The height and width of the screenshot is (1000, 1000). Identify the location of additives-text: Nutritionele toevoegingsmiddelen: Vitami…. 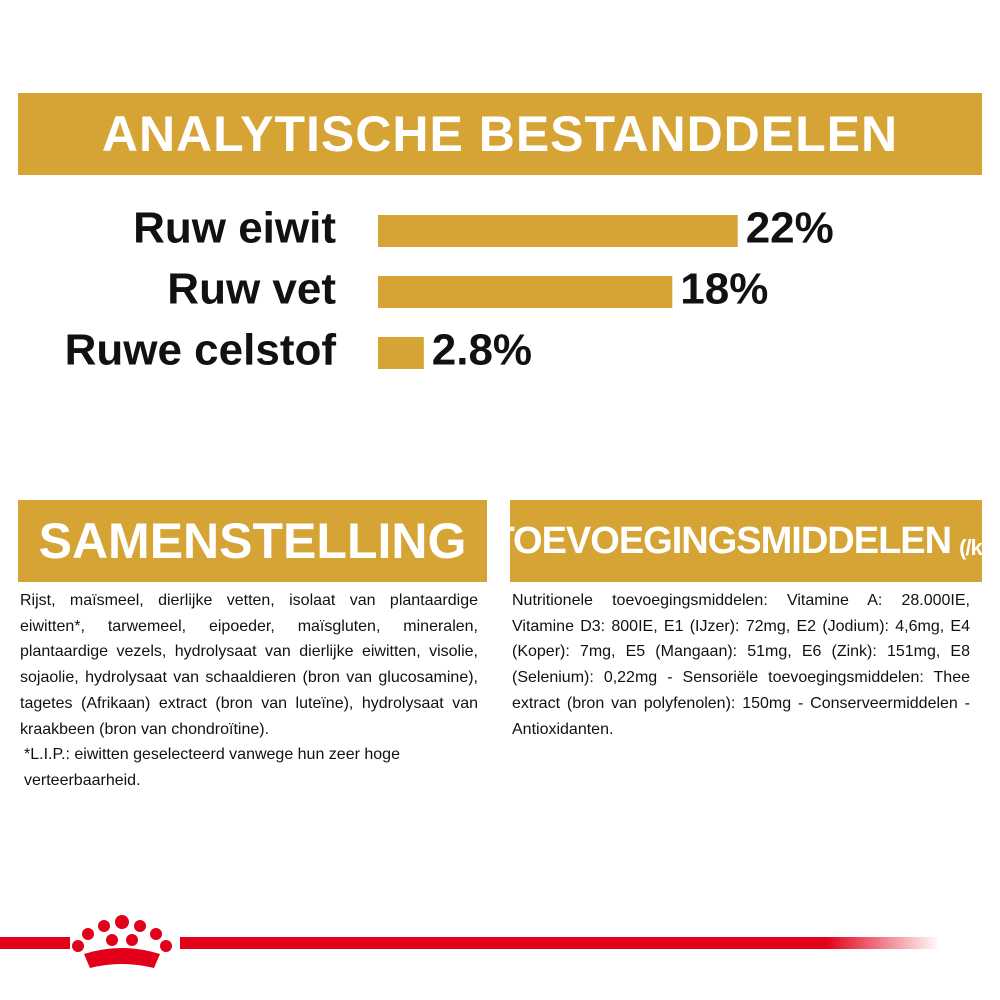
(741, 665).